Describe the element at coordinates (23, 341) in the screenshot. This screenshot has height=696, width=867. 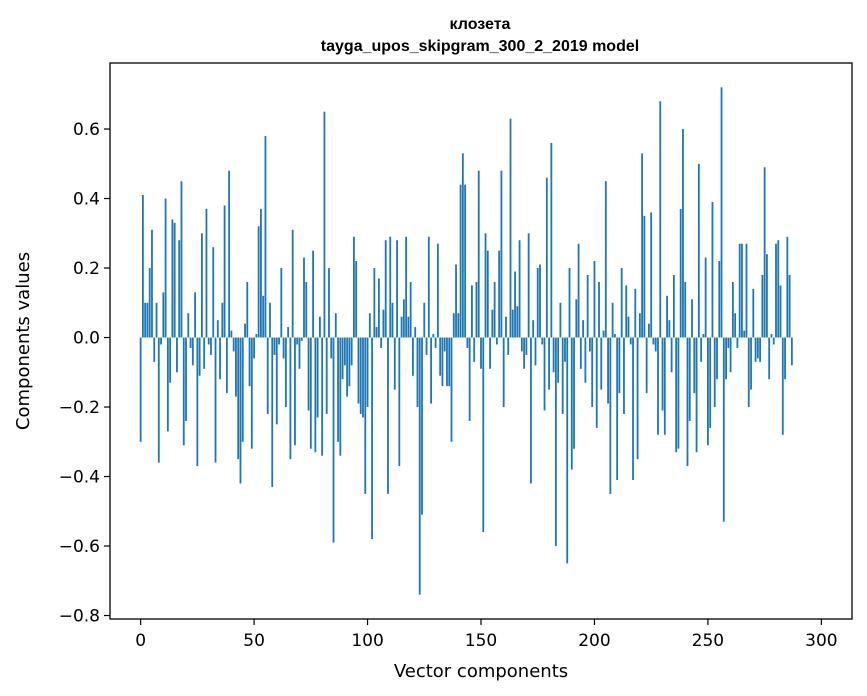
I see `y-axis-label: Components values` at that location.